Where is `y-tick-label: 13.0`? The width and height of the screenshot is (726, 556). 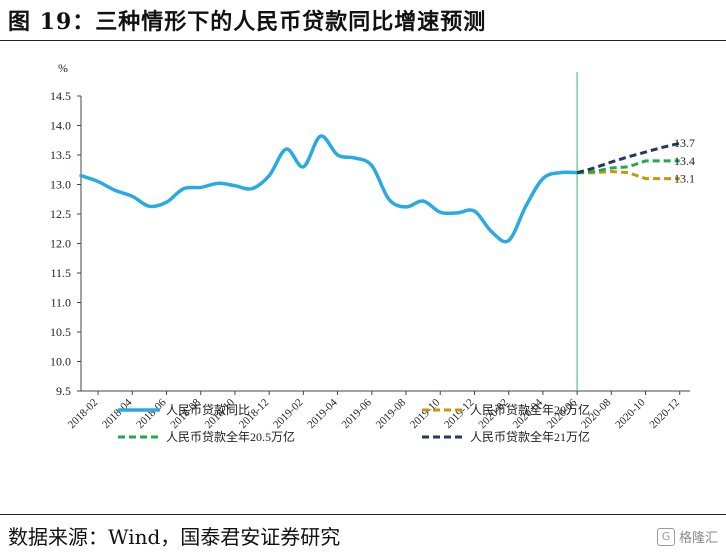 y-tick-label: 13.0 is located at coordinates (60, 185).